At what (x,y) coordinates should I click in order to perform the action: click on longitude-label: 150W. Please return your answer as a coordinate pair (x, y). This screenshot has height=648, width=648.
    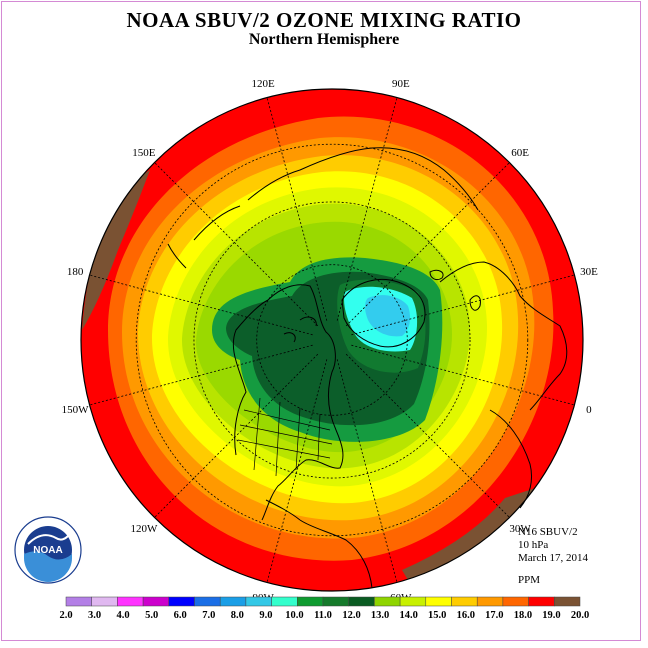
    Looking at the image, I should click on (76, 410).